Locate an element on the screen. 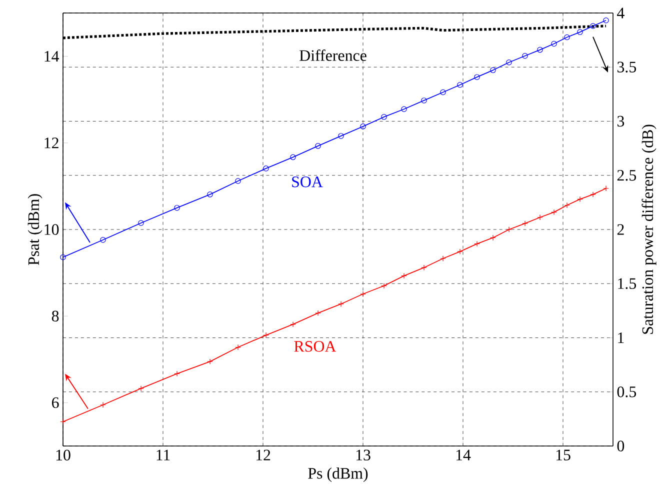  x-tick-label: 11 is located at coordinates (163, 455).